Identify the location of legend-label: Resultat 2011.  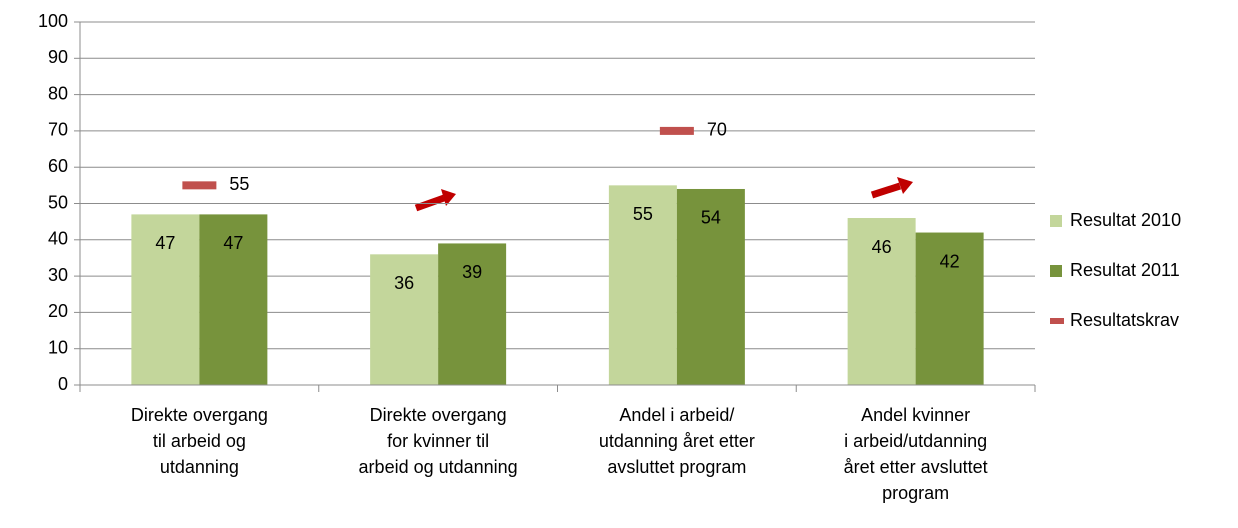
(1125, 270).